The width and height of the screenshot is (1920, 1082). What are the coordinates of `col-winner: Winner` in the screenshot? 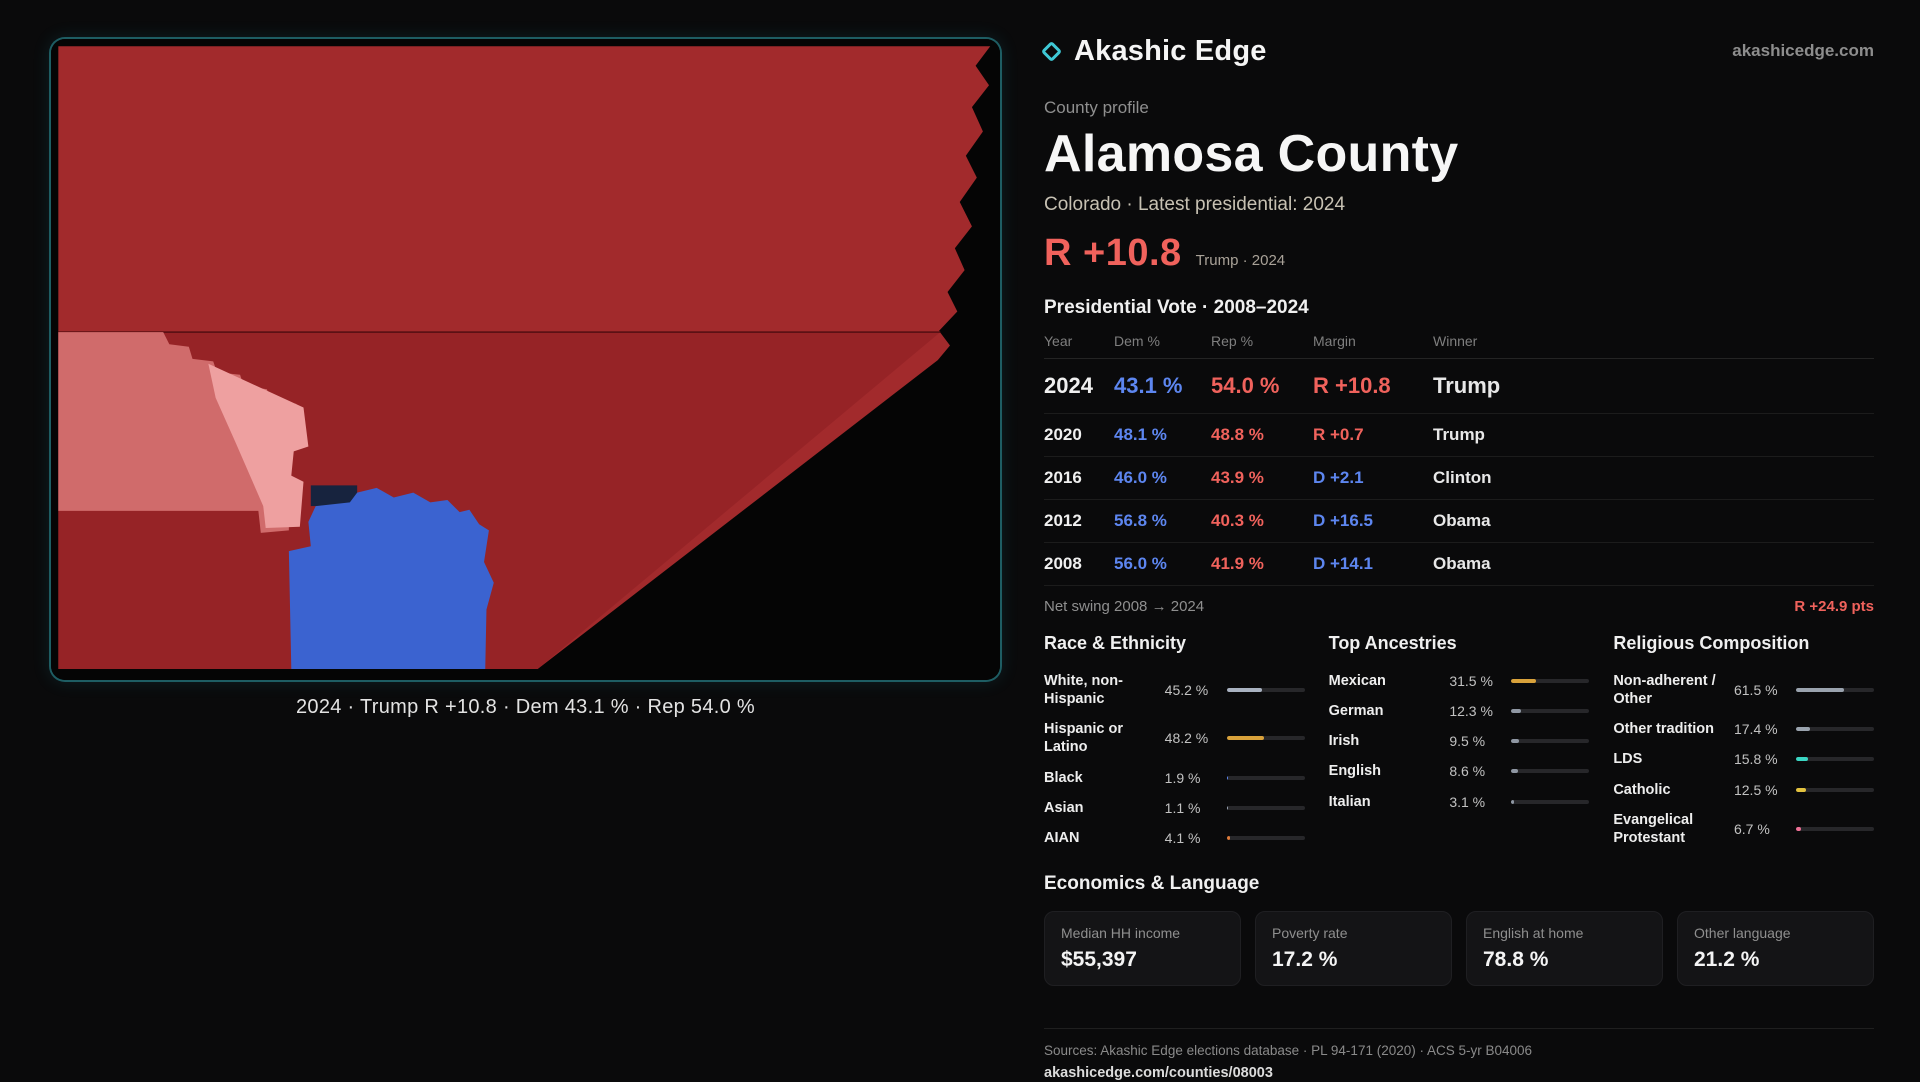 It's located at (1455, 341).